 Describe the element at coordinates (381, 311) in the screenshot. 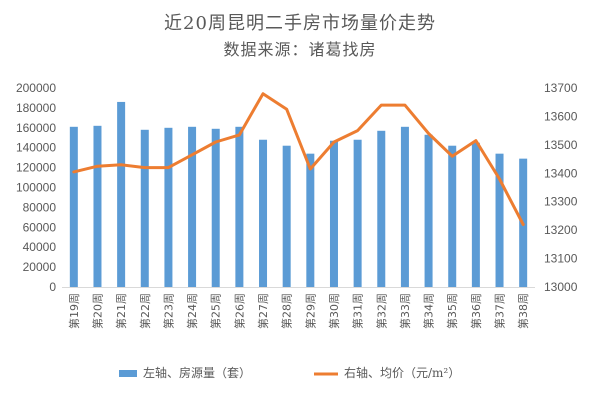

I see `category-label: 第32周` at that location.